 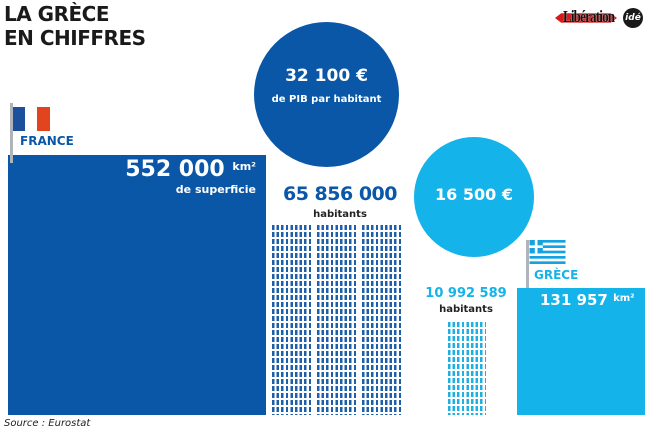 I want to click on greece-gdp-circle, so click(x=474, y=197).